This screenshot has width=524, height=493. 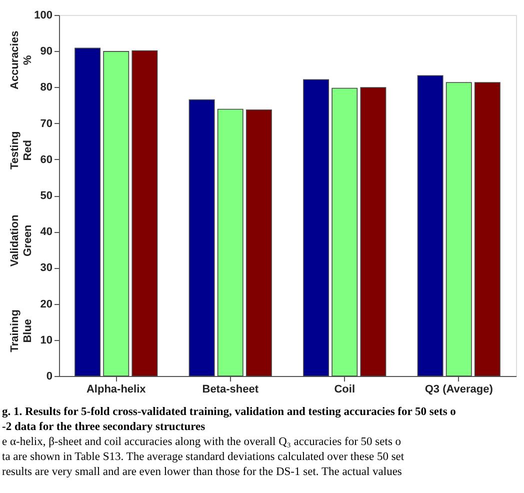 I want to click on y-tick-label: 90, so click(x=46, y=52).